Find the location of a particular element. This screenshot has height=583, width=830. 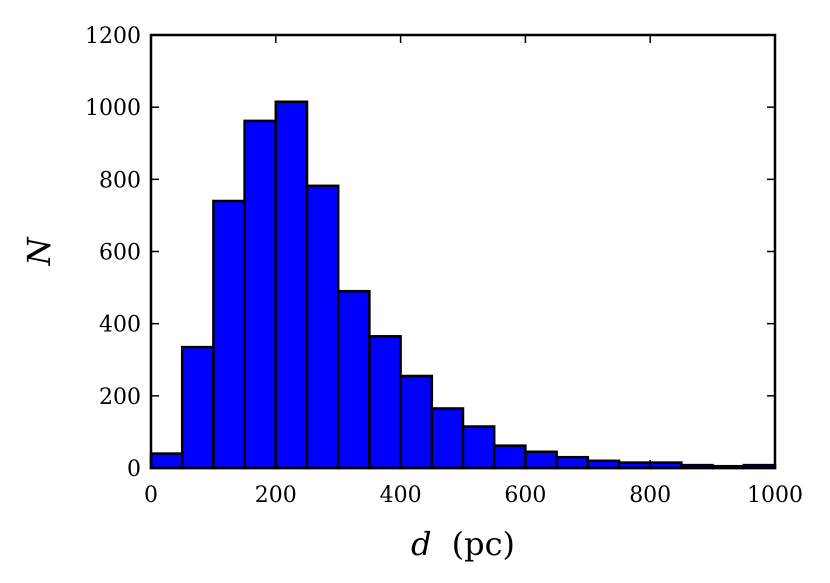

y-tick-label: 1000 is located at coordinates (113, 108).